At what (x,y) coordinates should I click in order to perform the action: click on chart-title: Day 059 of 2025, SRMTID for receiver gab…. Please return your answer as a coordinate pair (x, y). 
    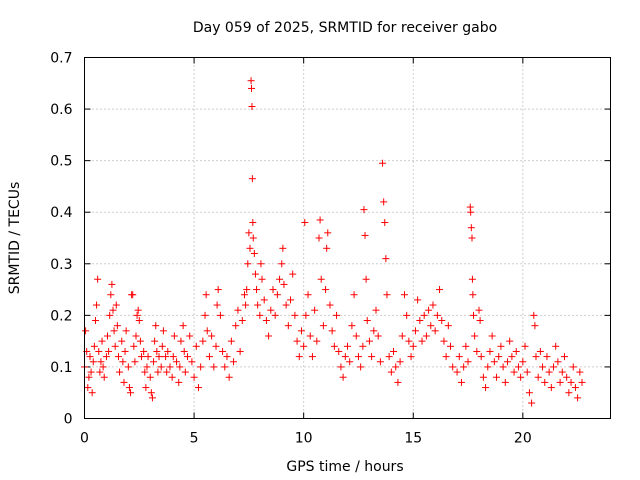
    Looking at the image, I should click on (345, 28).